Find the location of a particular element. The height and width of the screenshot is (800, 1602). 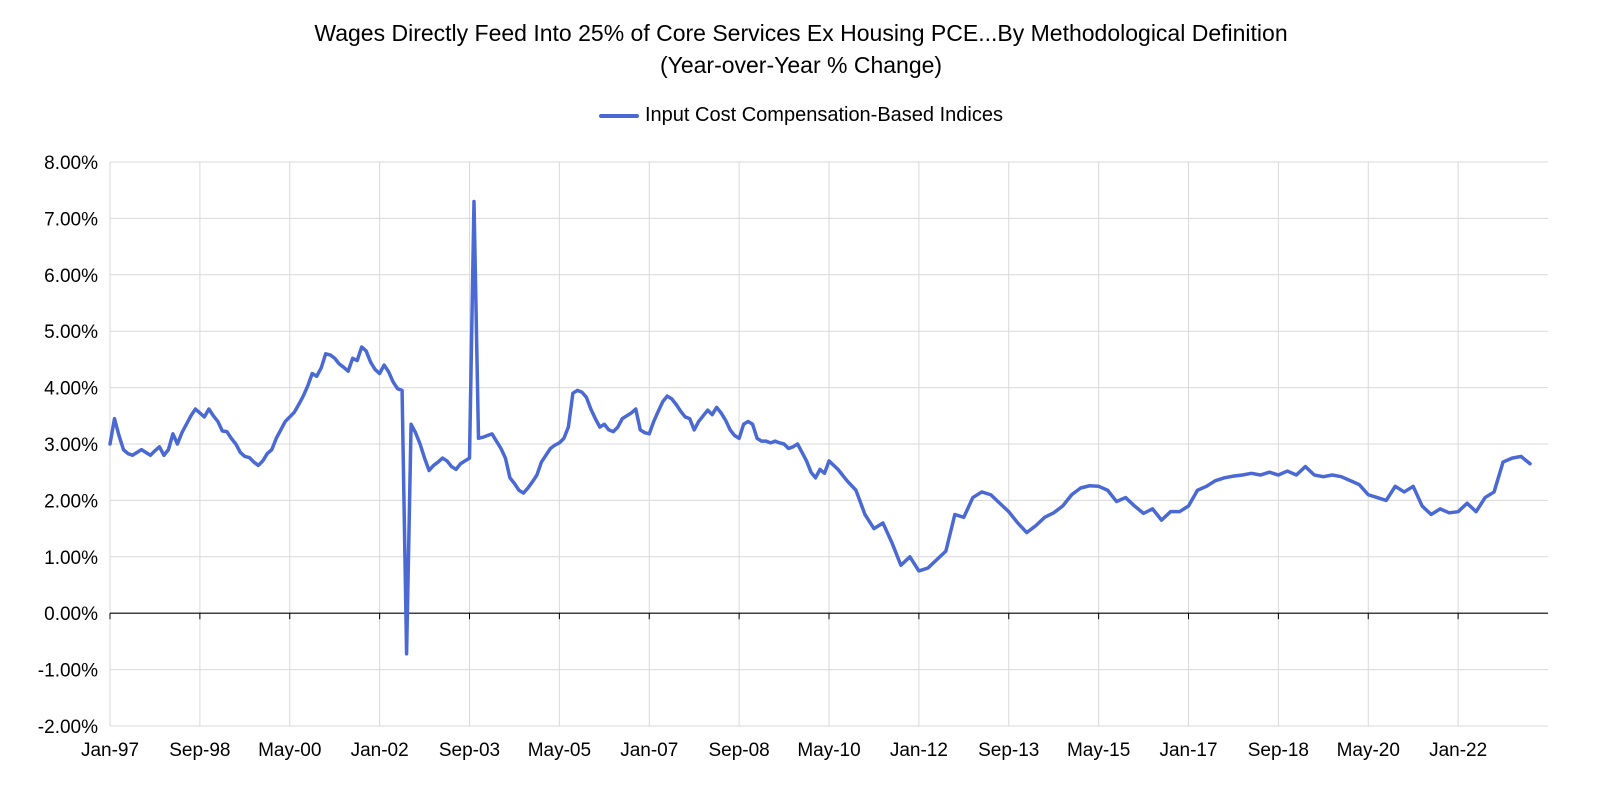

x-tick-label: May-20 is located at coordinates (1368, 750).